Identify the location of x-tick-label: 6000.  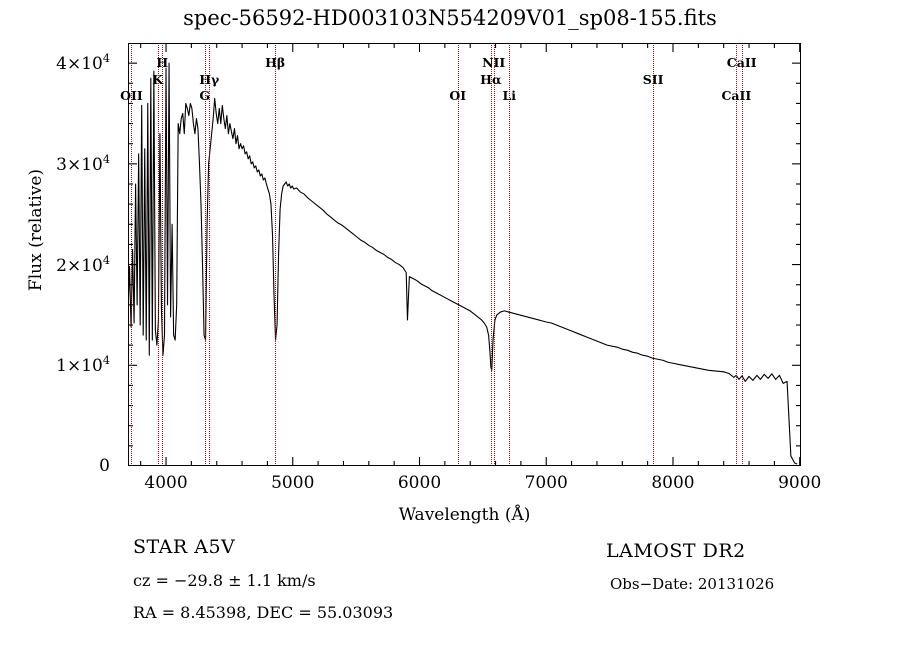
(419, 483).